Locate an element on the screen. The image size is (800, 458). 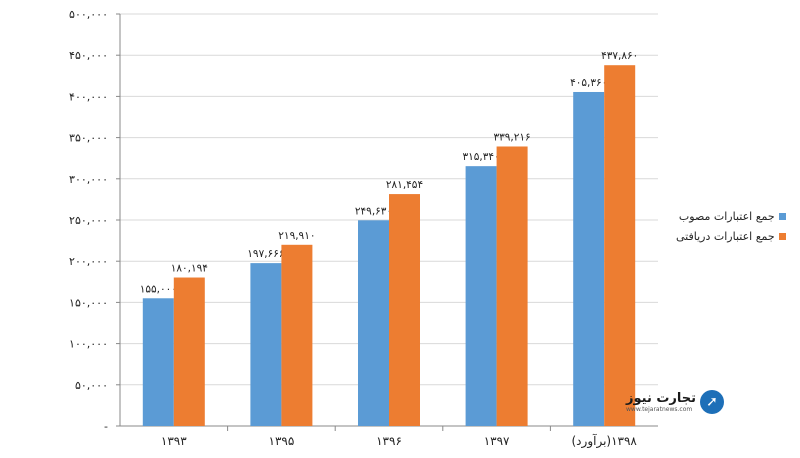
watermark-url: www.tejaratnews.com is located at coordinates (659, 409).